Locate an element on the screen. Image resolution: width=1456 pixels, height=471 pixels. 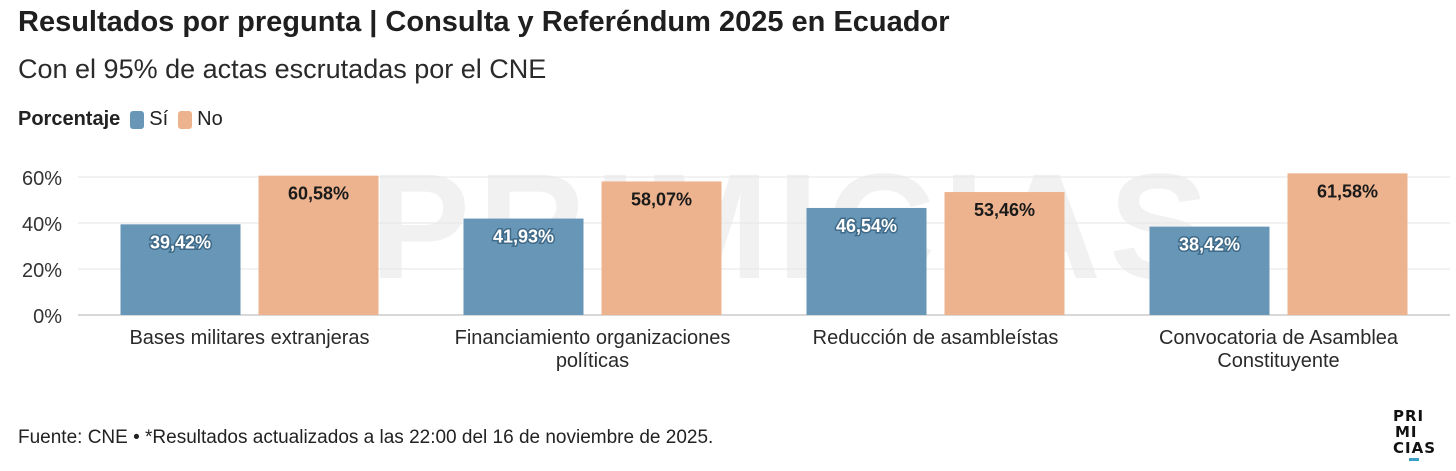
data-label: 39,42% is located at coordinates (180, 242).